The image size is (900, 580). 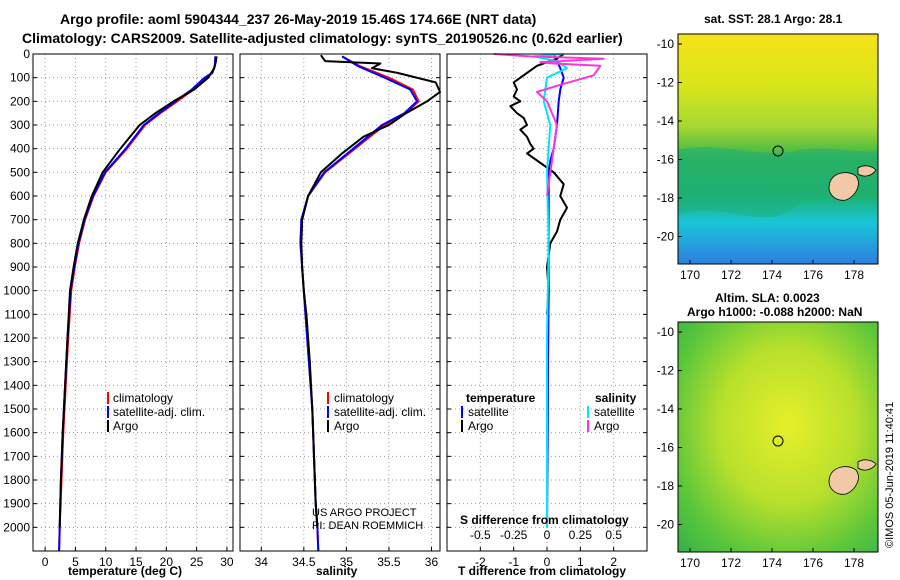 I want to click on temperature-xlabel: temperature (deg C), so click(x=125, y=571).